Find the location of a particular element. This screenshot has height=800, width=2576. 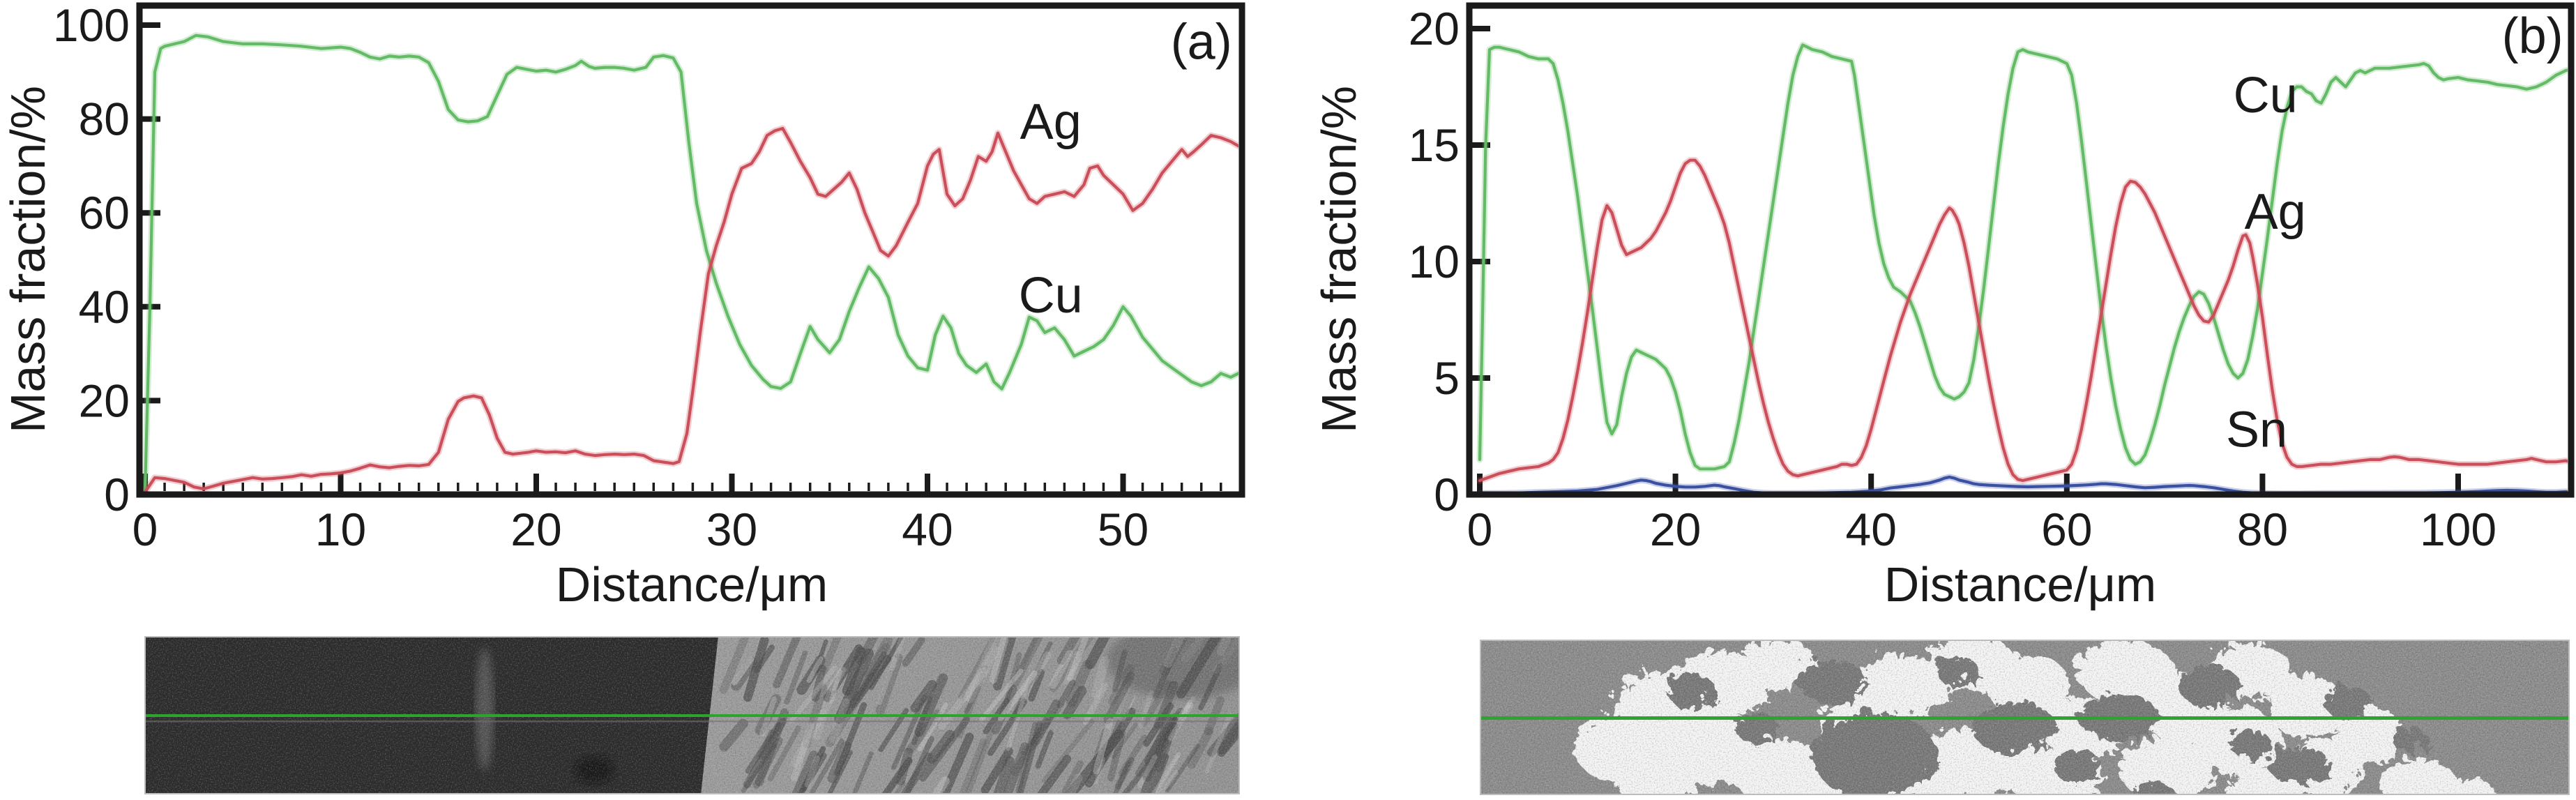

x-tick-label: 30 is located at coordinates (731, 530).